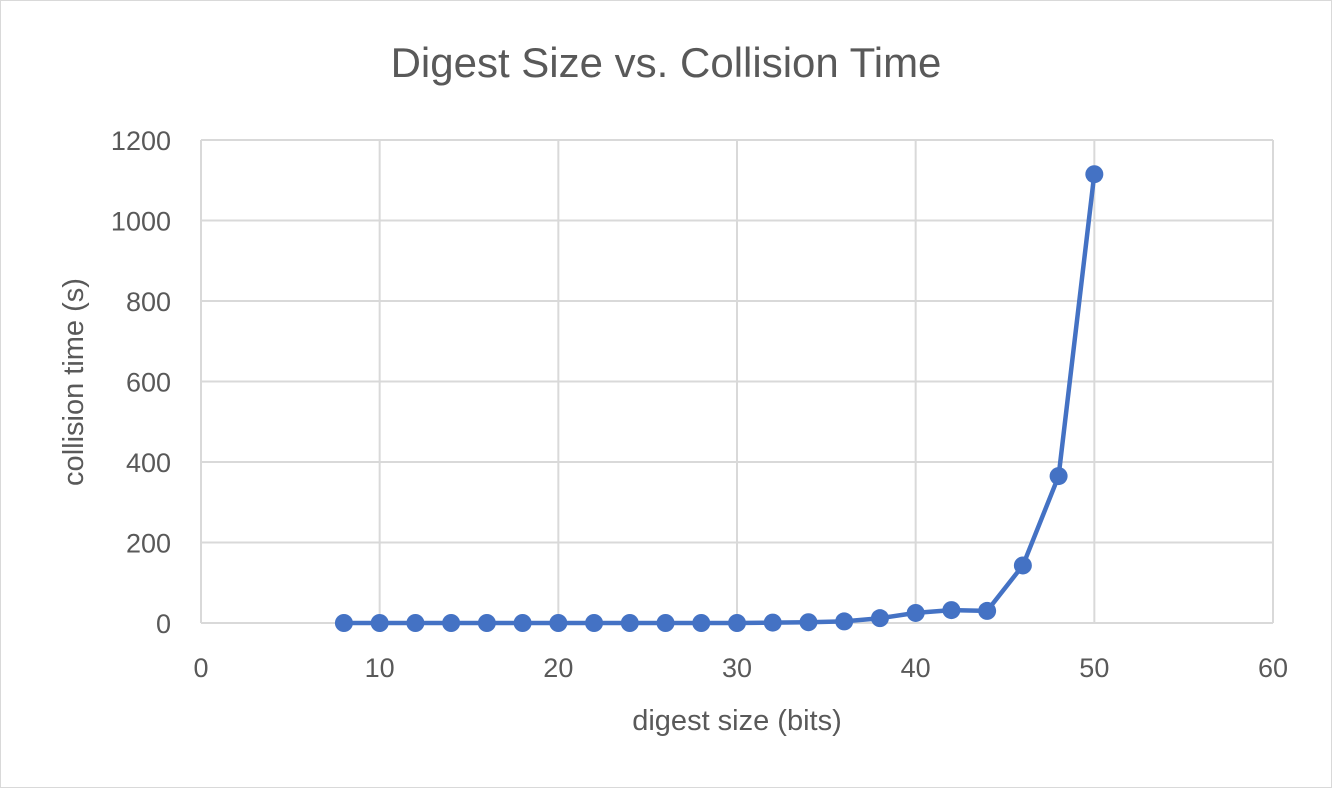 This screenshot has height=788, width=1332. What do you see at coordinates (148, 302) in the screenshot?
I see `y-tick-label: 800` at bounding box center [148, 302].